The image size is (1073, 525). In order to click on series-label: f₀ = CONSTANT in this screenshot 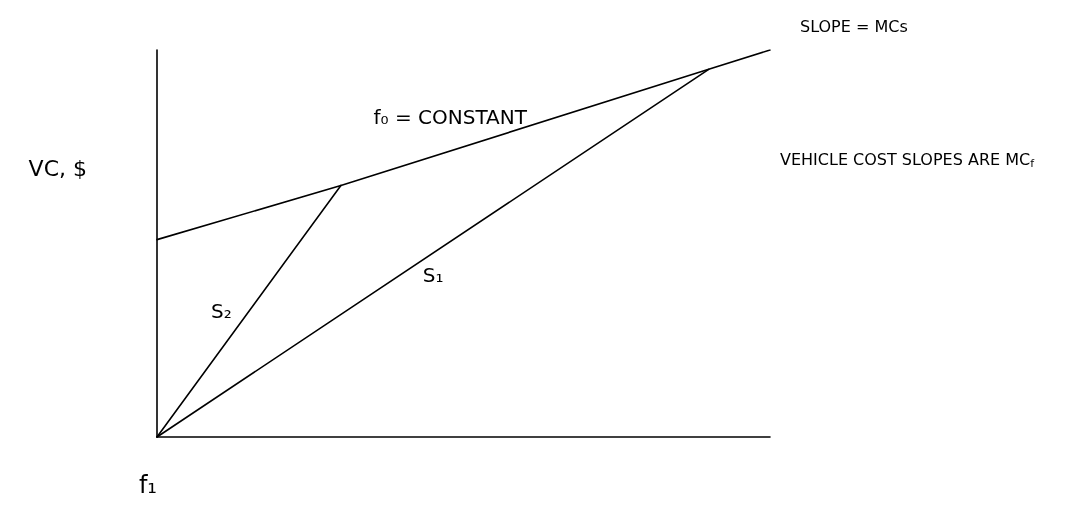, I will do `click(450, 116)`.